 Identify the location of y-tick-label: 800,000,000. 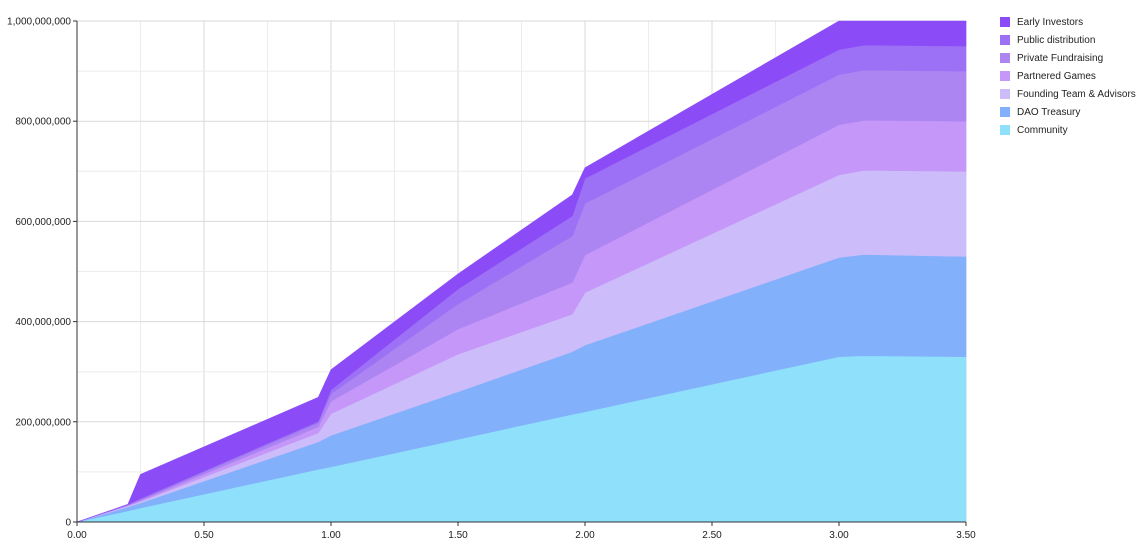
(43, 122).